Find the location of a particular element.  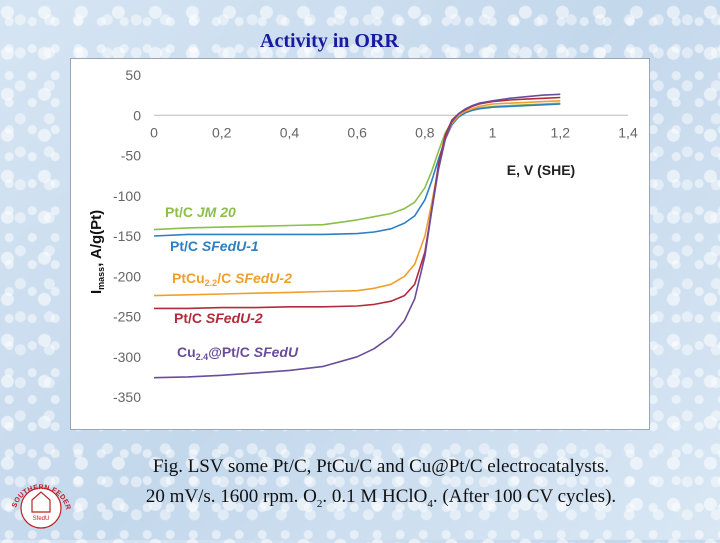

y-label-rest: , A/g(Pt) is located at coordinates (96, 238).